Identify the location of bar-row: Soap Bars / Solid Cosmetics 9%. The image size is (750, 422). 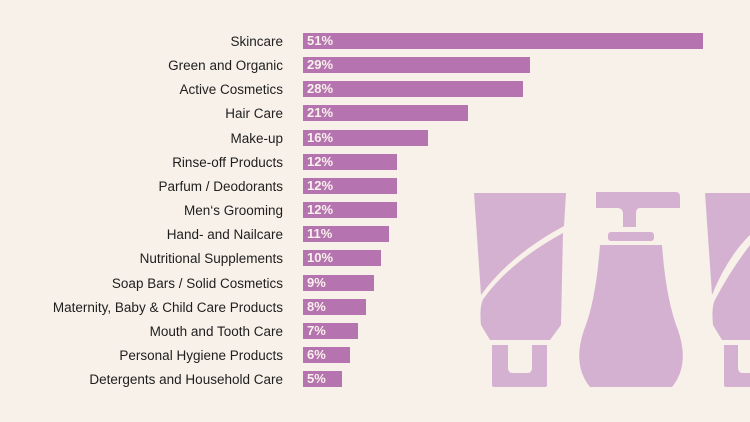
(375, 283).